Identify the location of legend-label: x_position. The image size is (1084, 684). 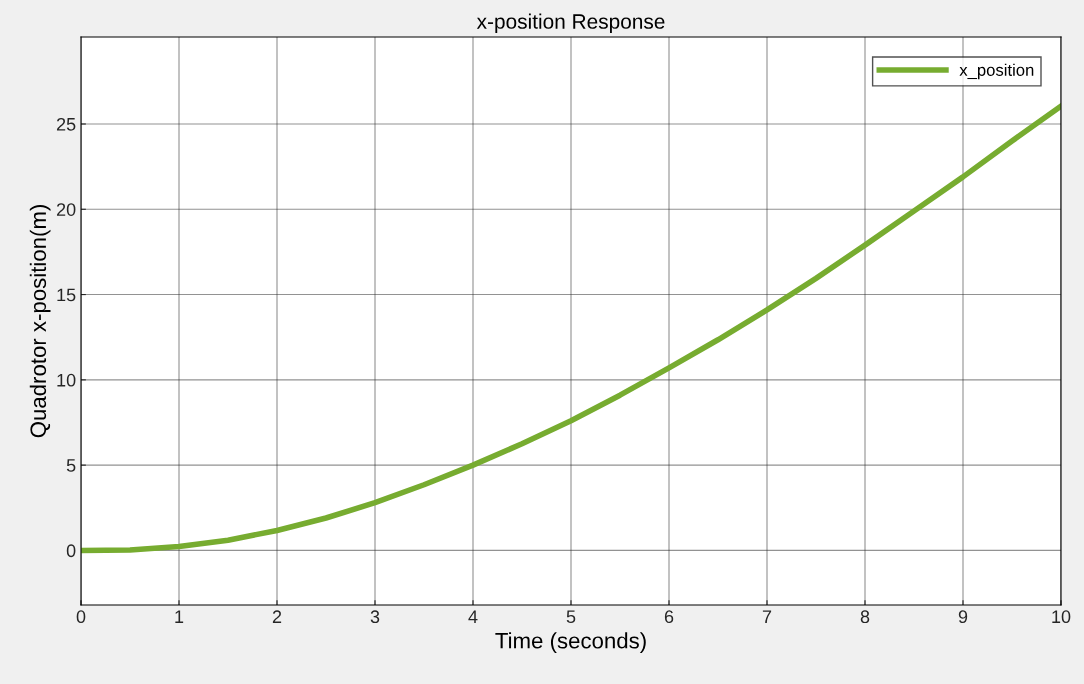
(996, 71).